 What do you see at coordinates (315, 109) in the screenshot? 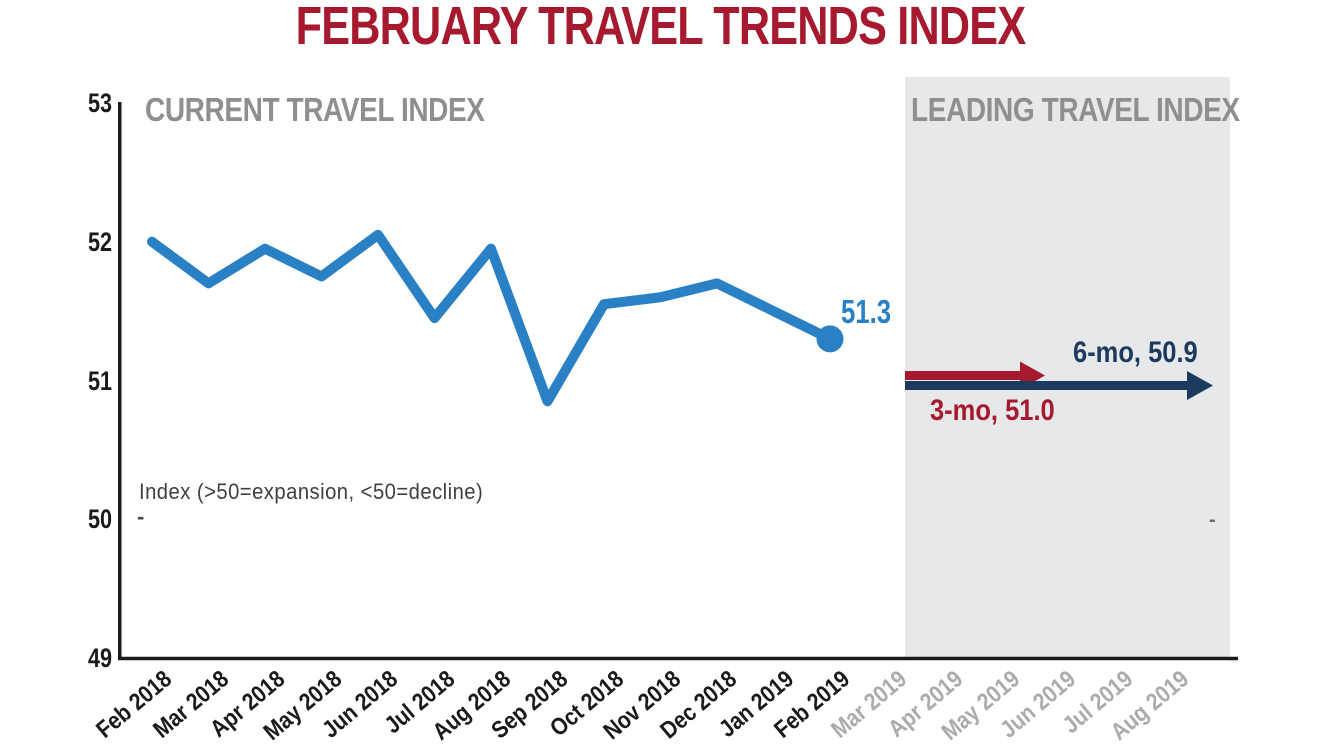
I see `current-index-heading: CURRENT TRAVEL INDEX` at bounding box center [315, 109].